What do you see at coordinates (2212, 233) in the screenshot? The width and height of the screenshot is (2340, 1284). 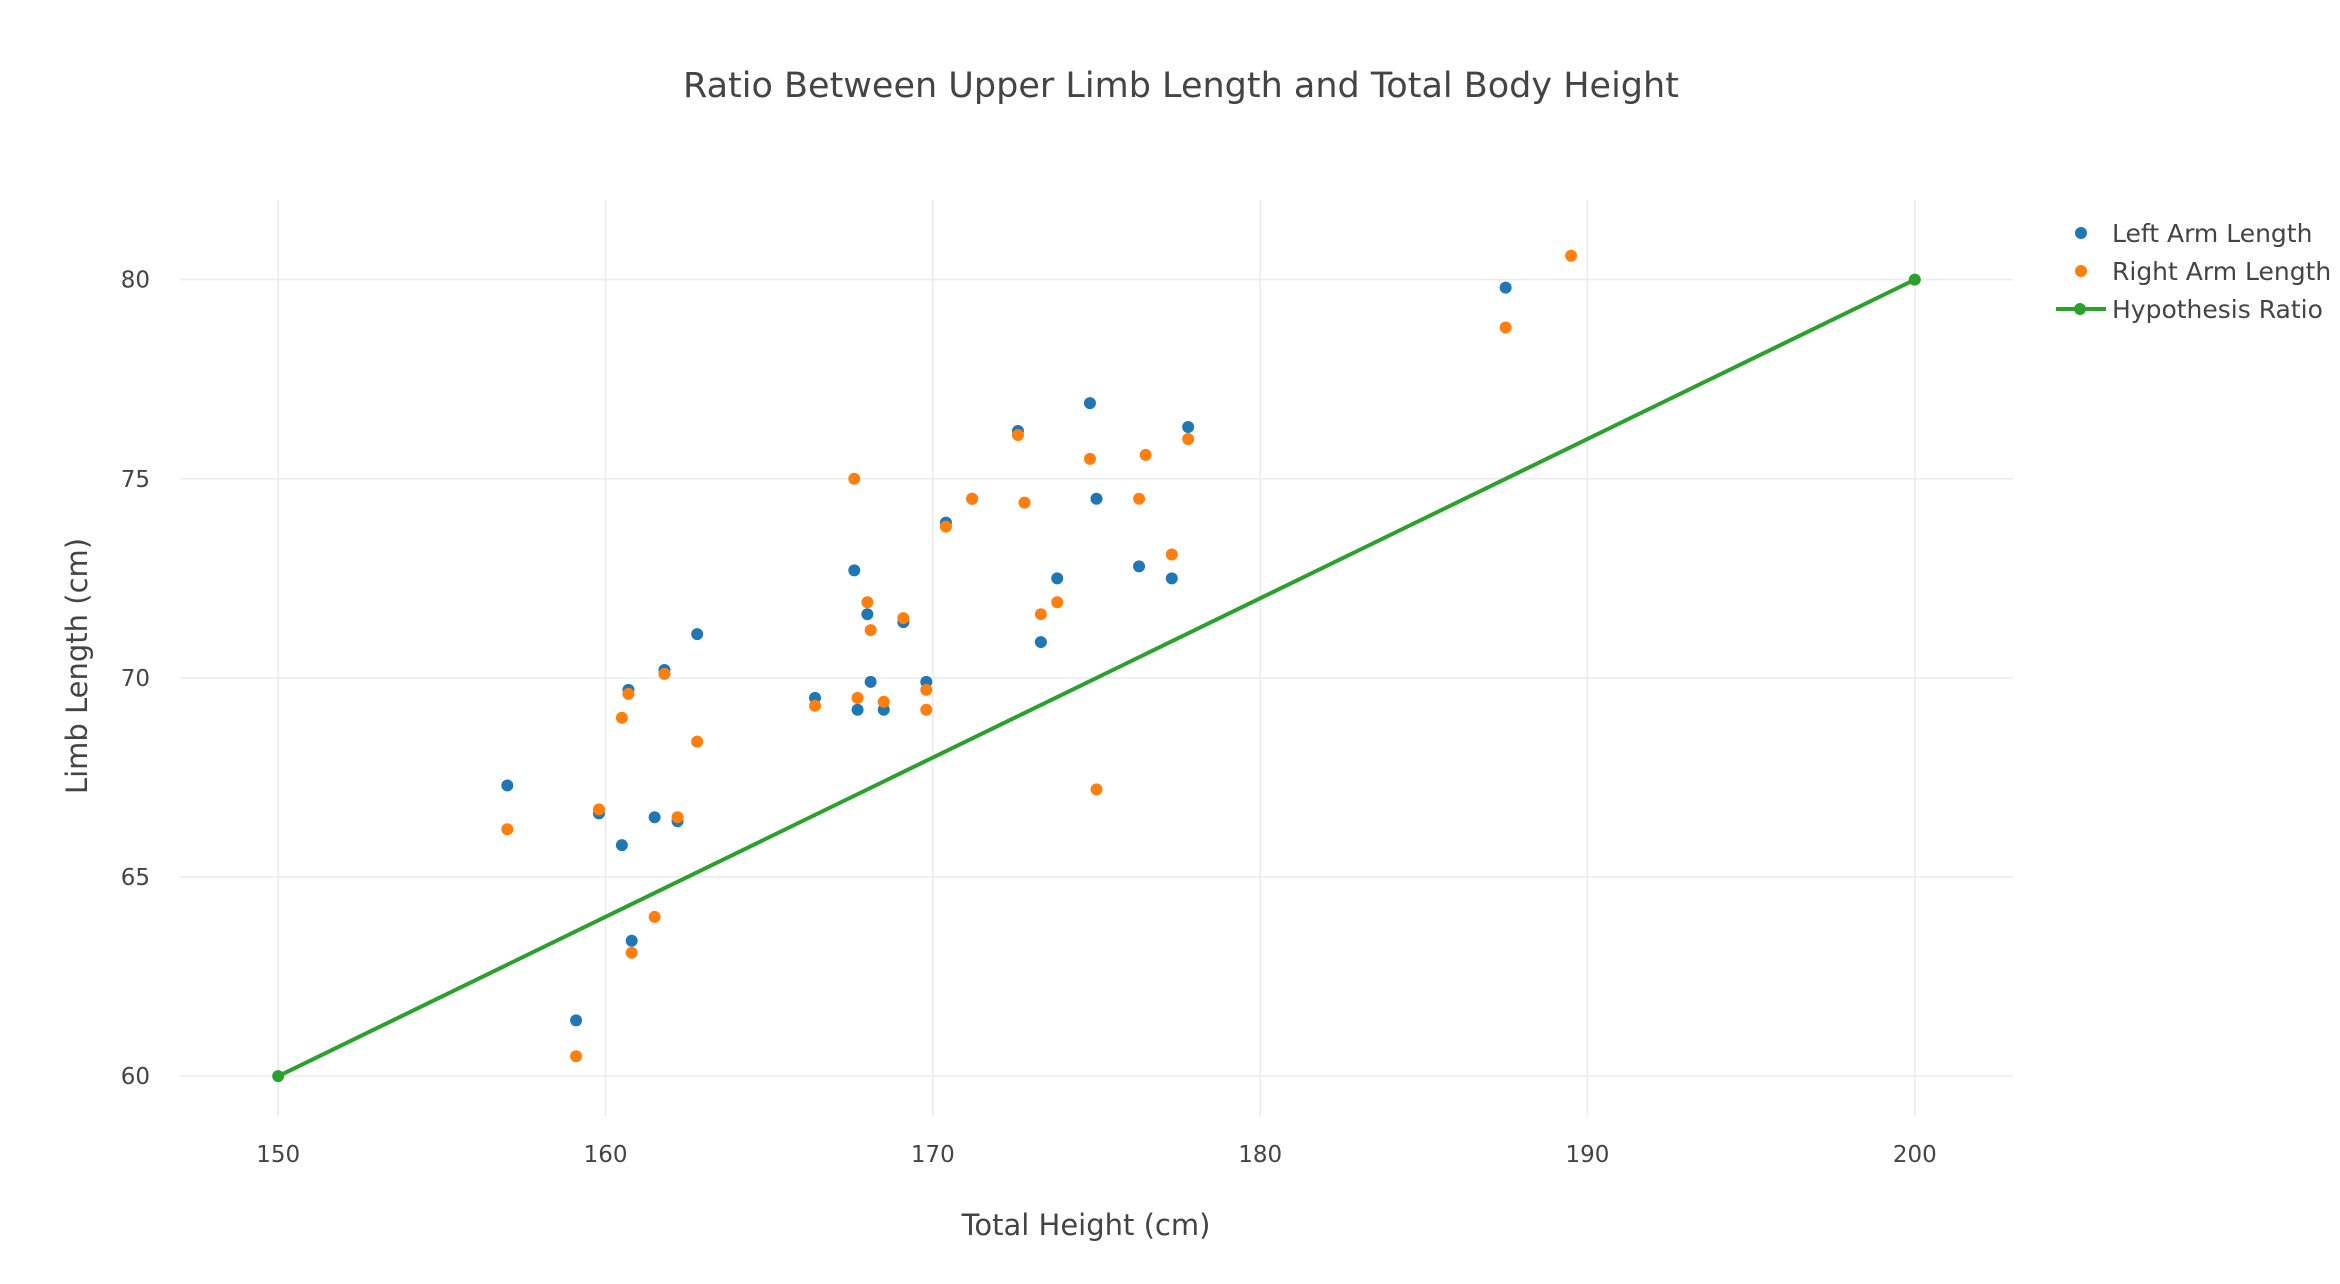 I see `legend-label: Left Arm Length` at bounding box center [2212, 233].